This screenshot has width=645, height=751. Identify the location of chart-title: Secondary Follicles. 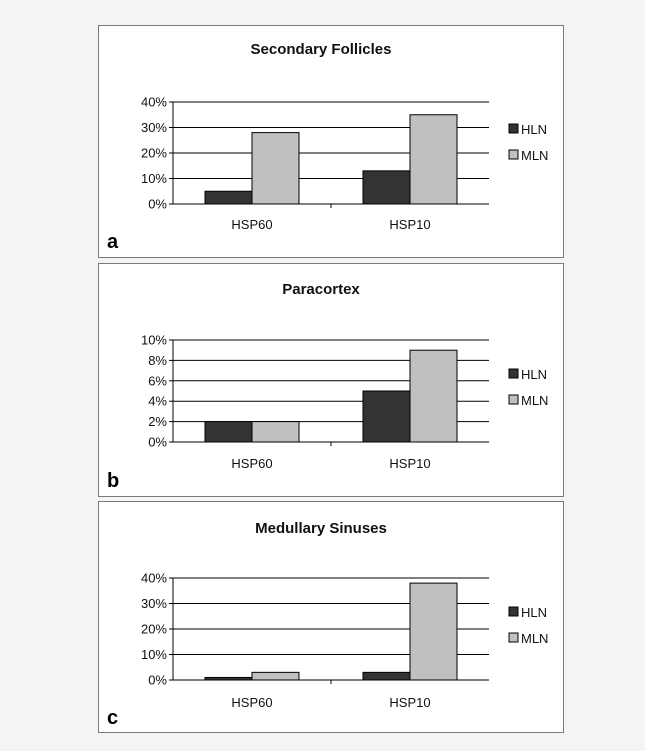
(321, 49).